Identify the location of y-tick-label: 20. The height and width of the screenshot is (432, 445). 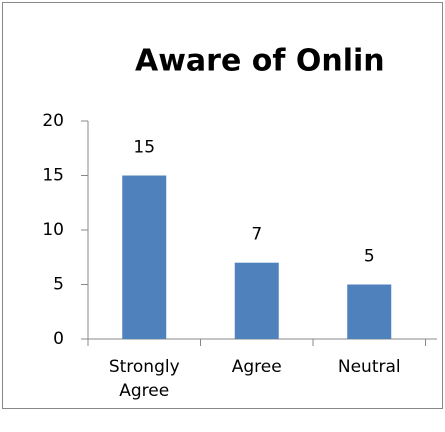
(53, 121).